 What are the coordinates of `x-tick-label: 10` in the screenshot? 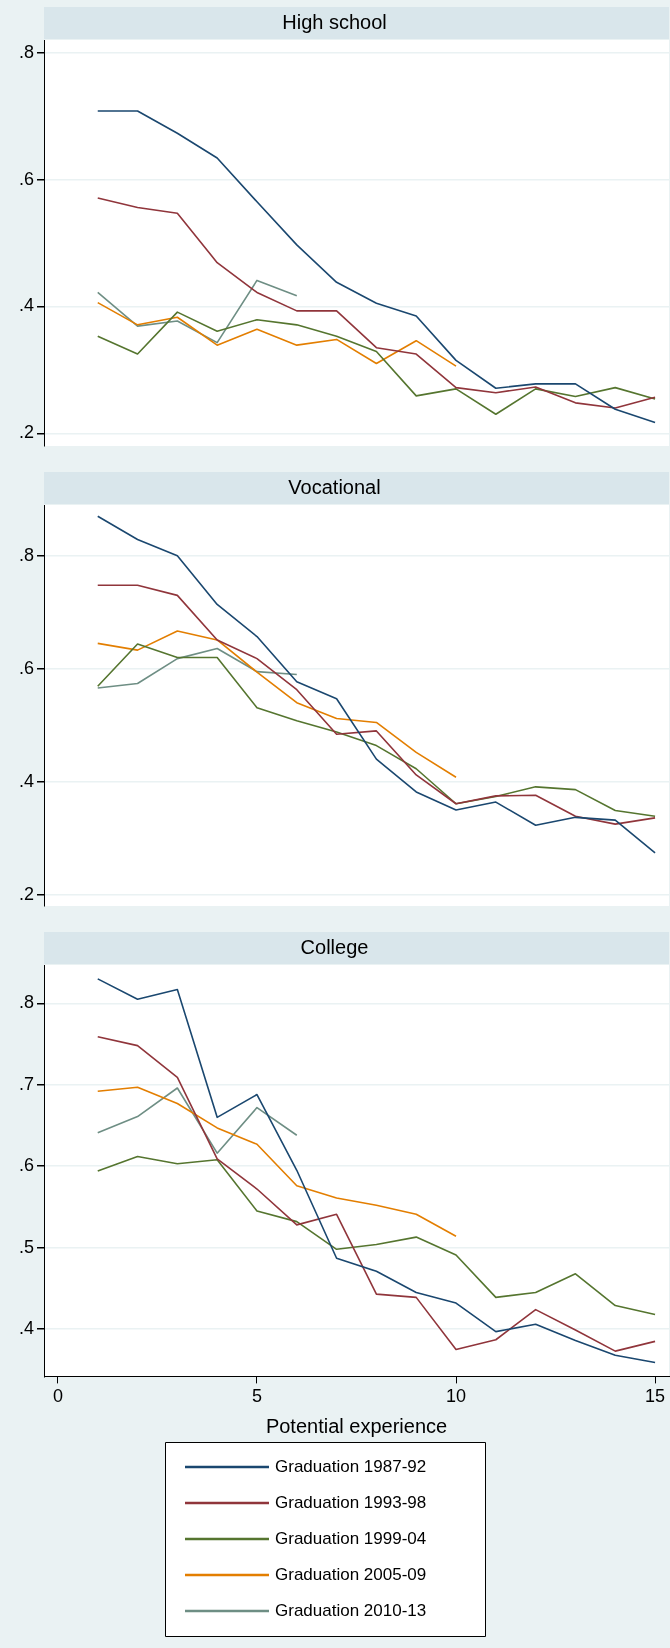 It's located at (456, 1396).